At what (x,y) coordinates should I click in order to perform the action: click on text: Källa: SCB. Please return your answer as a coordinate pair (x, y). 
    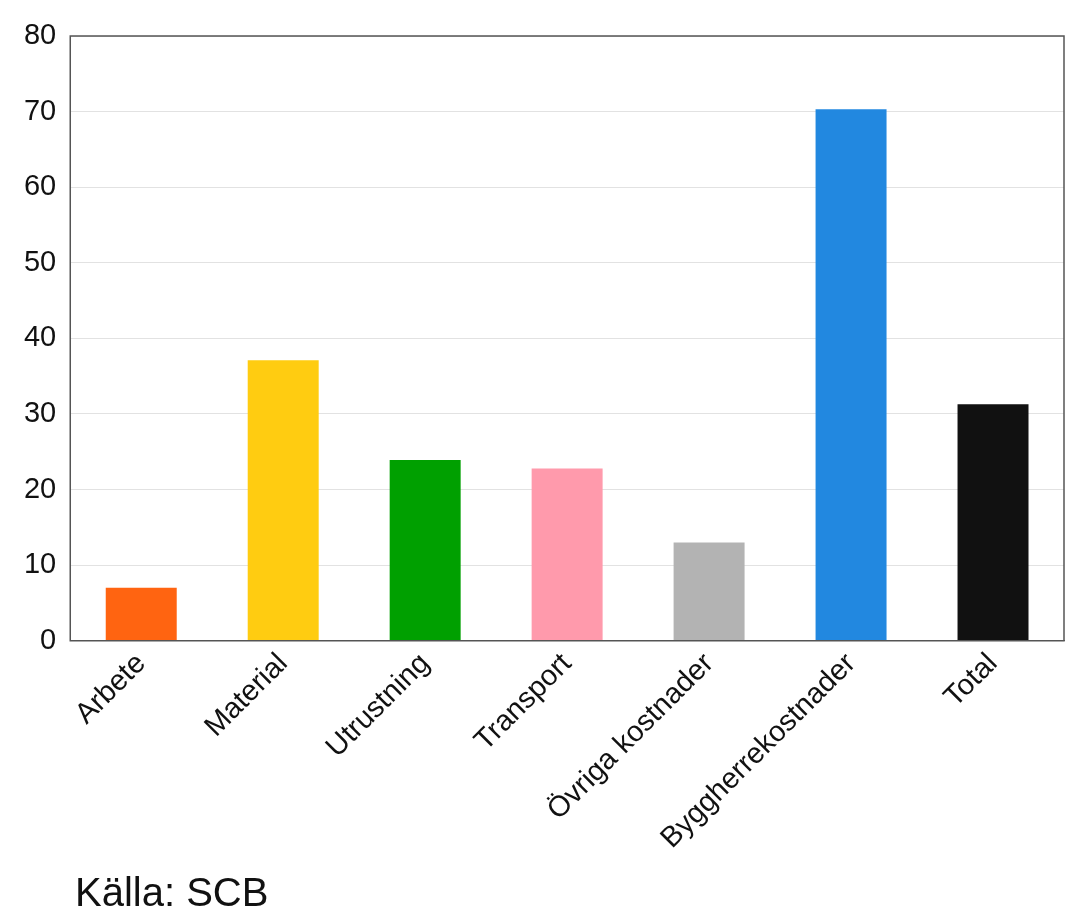
    Looking at the image, I should click on (172, 892).